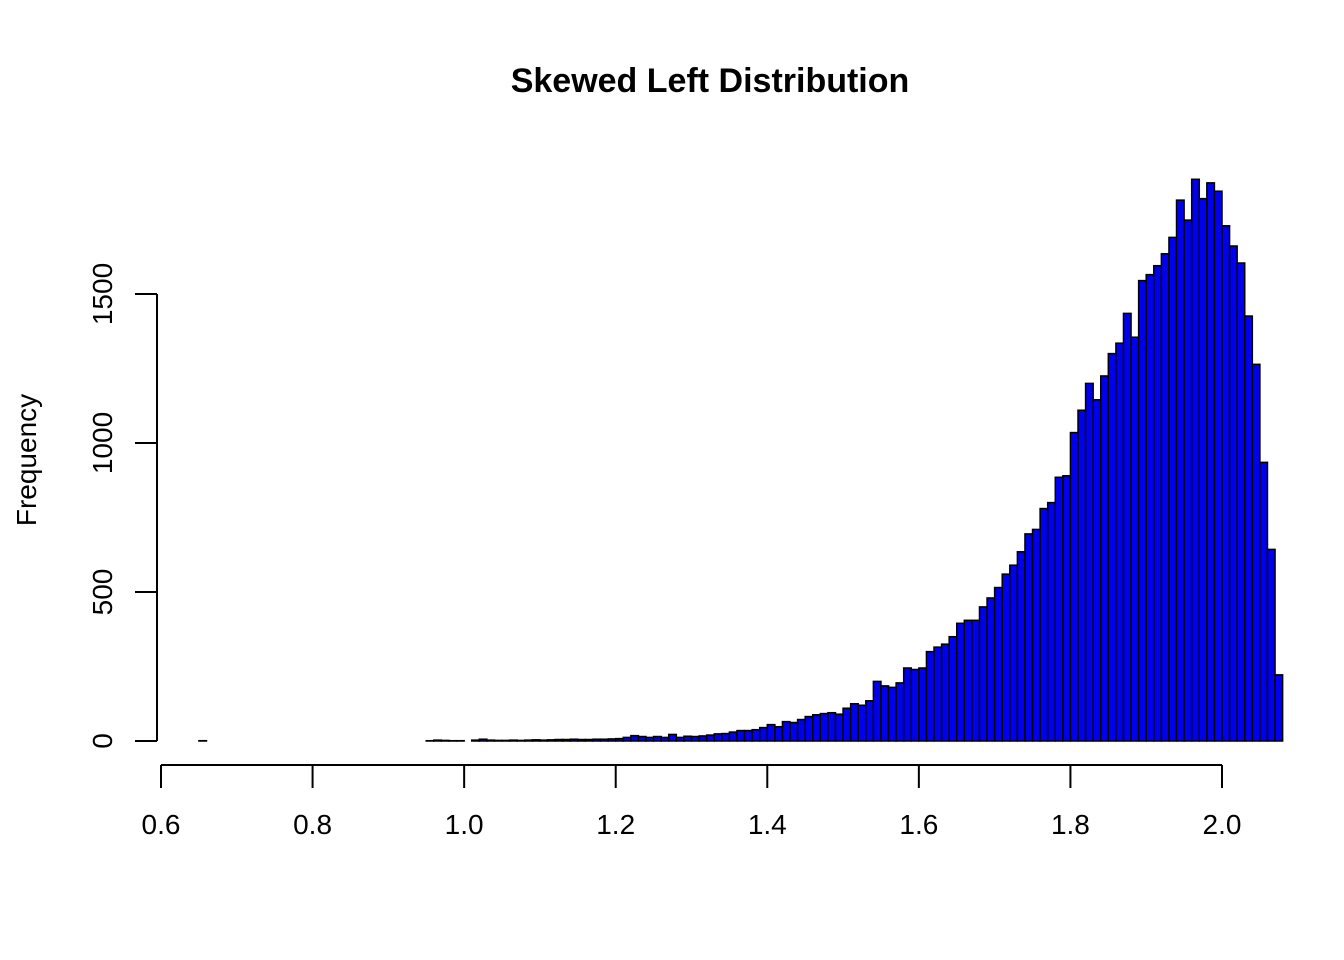 Image resolution: width=1344 pixels, height=960 pixels. Describe the element at coordinates (1222, 824) in the screenshot. I see `x-tick-label: 2.0` at that location.